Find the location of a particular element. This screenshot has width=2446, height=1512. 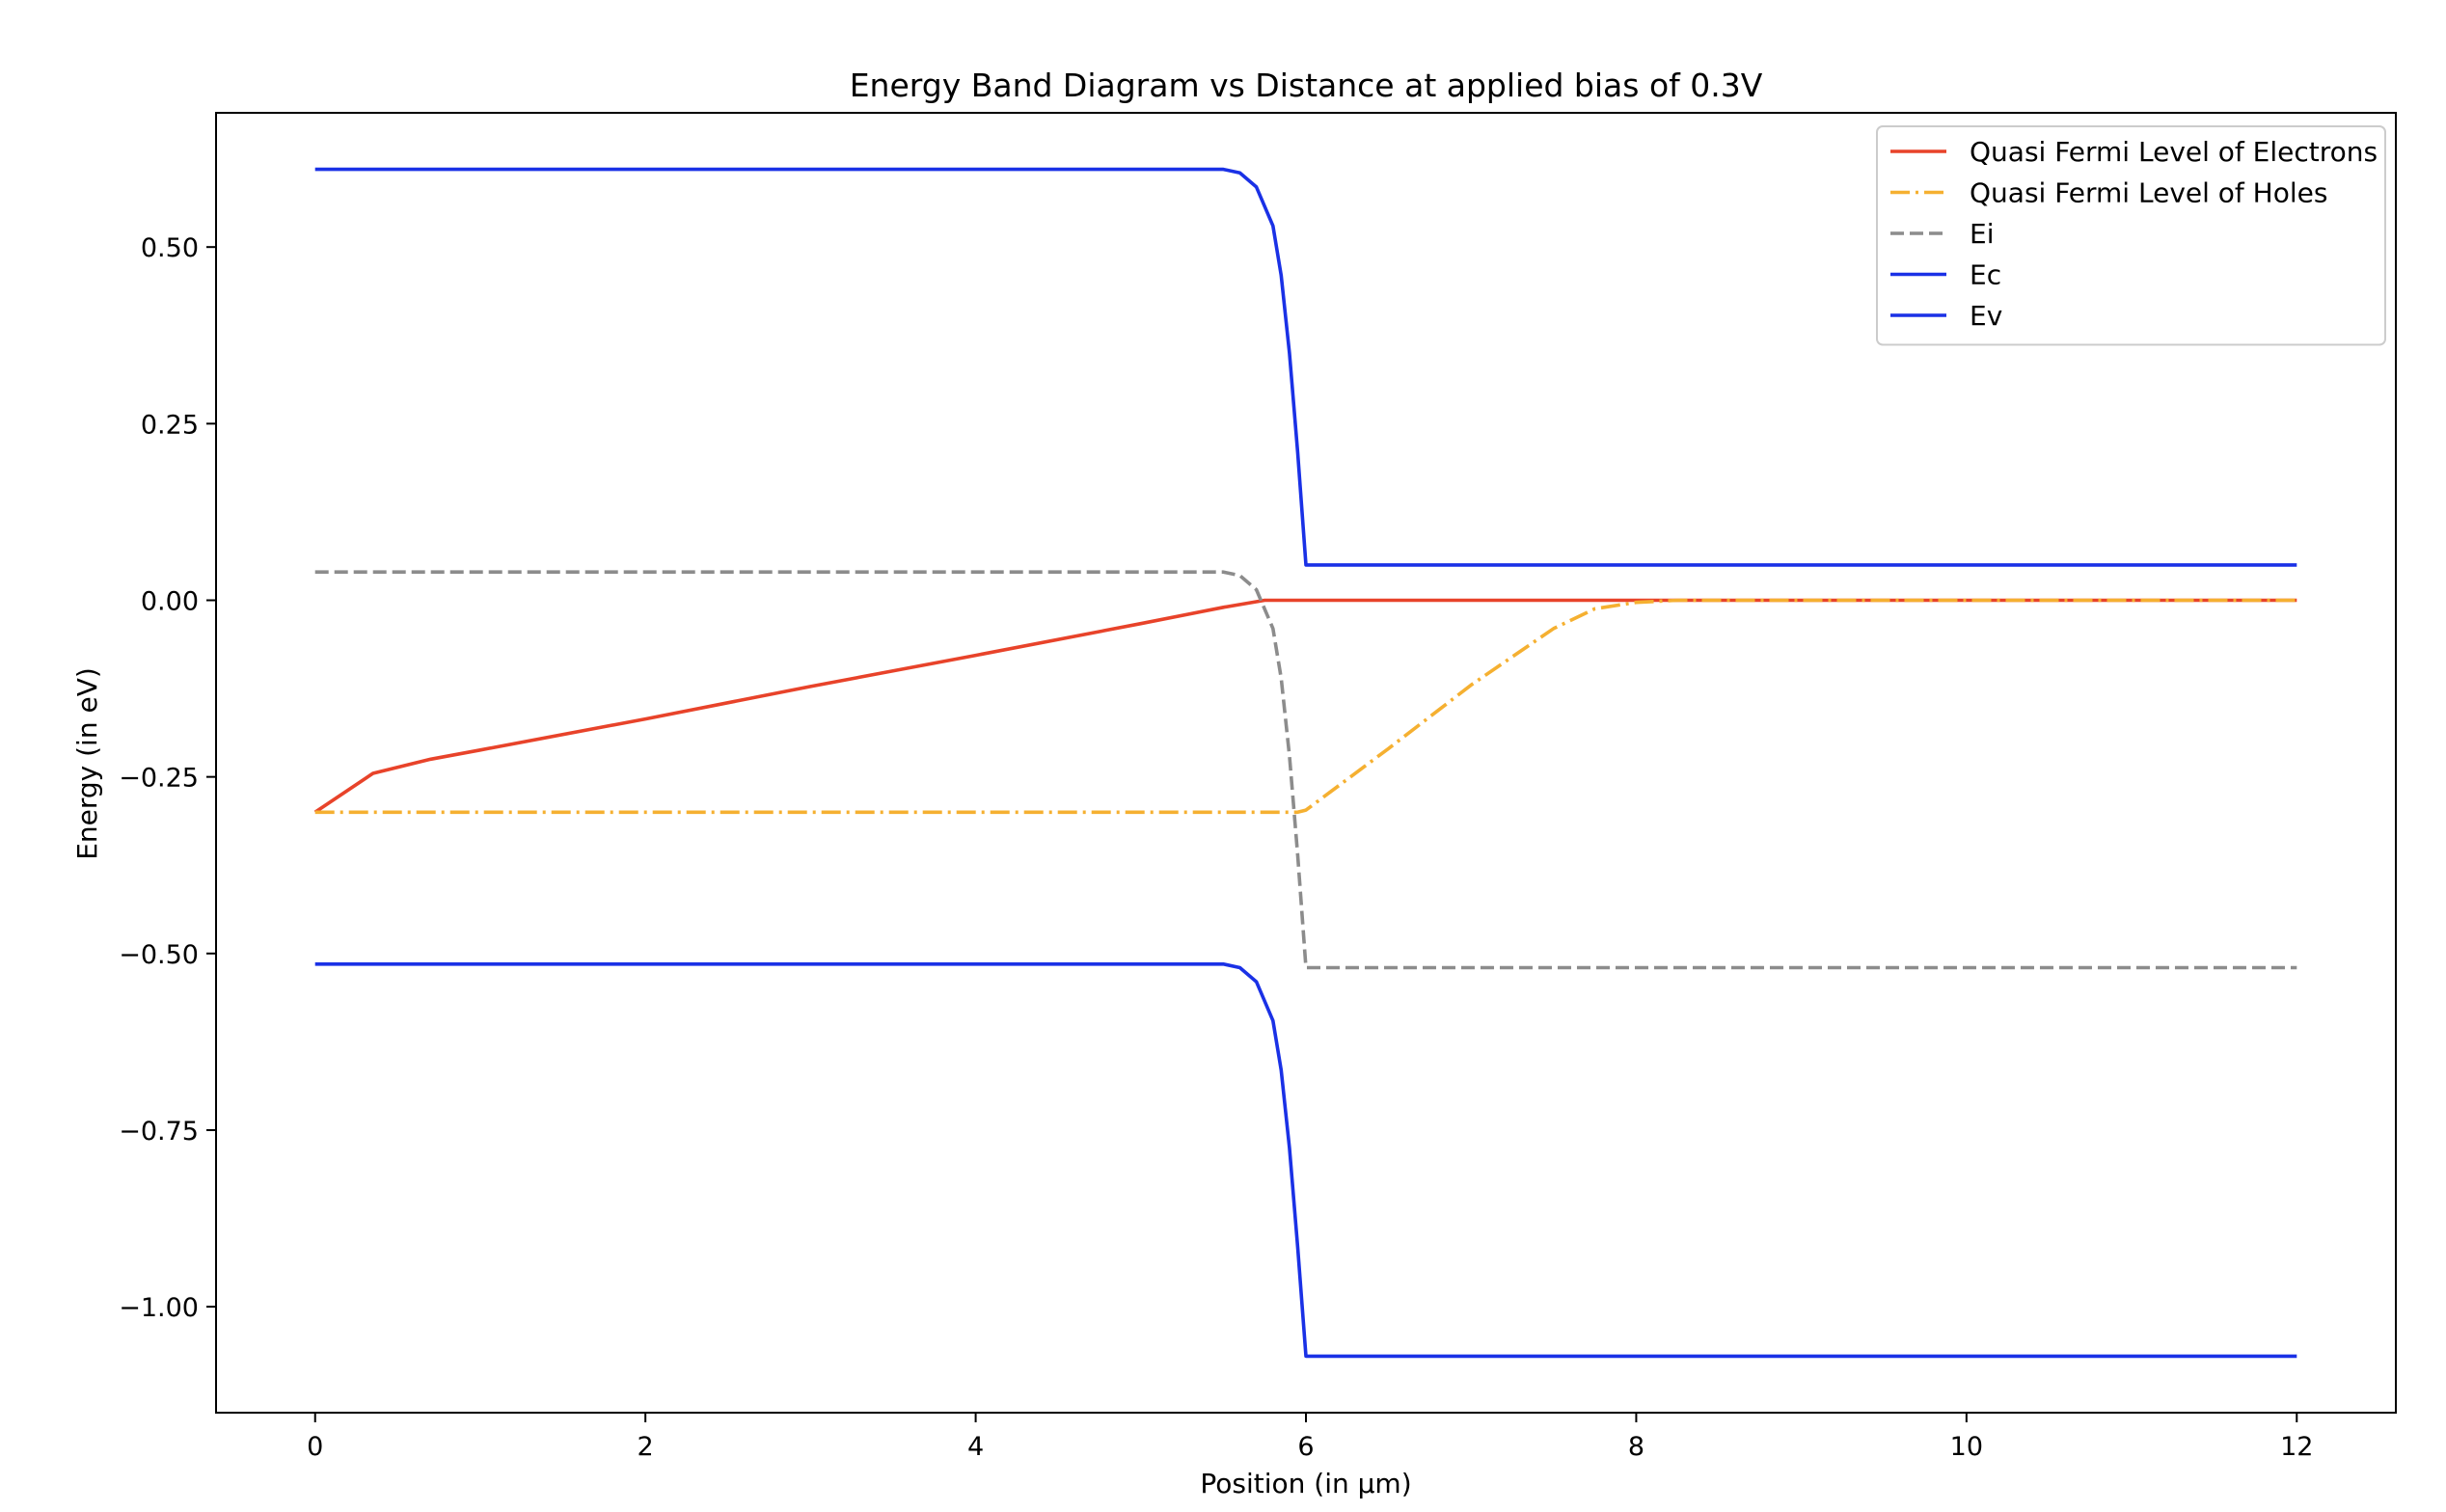

x-tick-label: 8 is located at coordinates (1636, 1447).